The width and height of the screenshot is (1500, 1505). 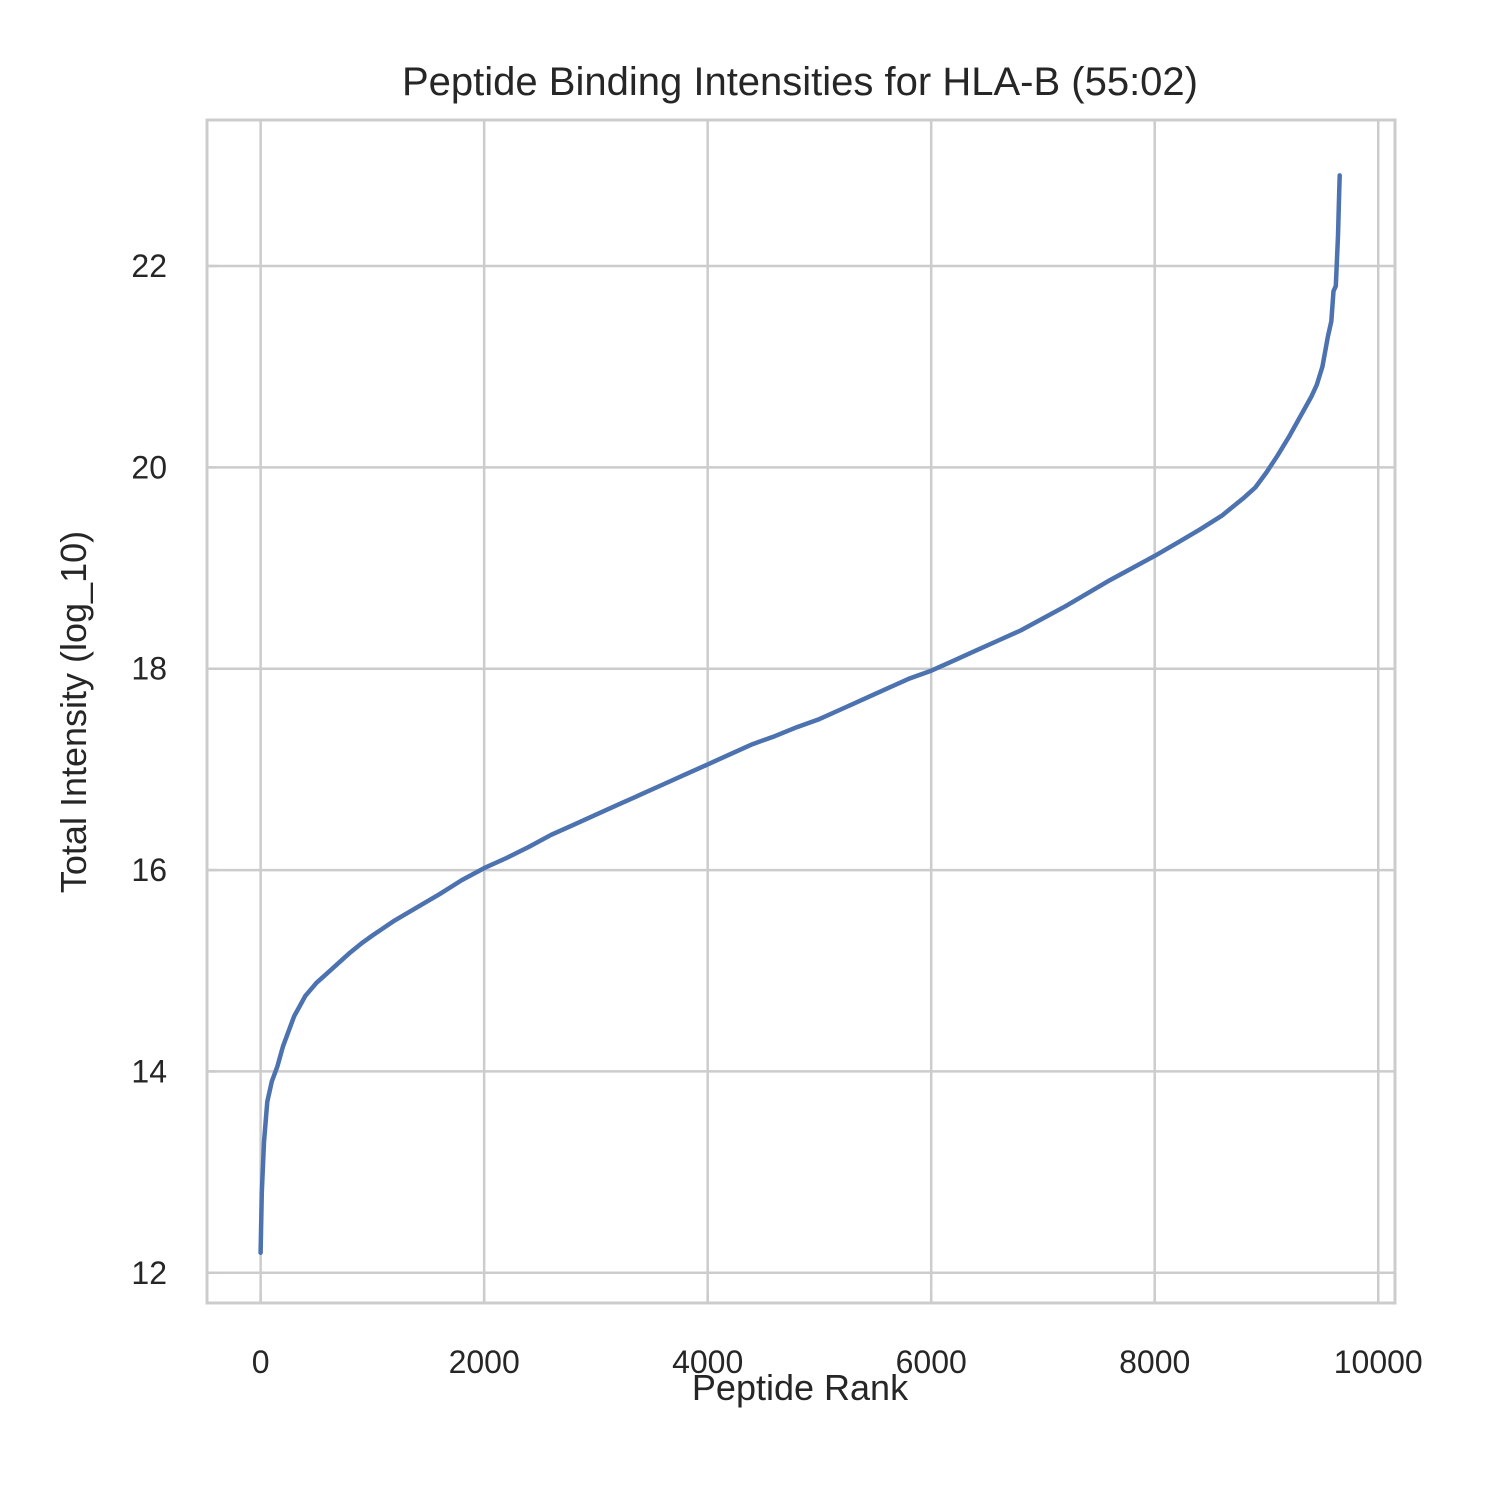 What do you see at coordinates (261, 1362) in the screenshot?
I see `x-tick-label: 0` at bounding box center [261, 1362].